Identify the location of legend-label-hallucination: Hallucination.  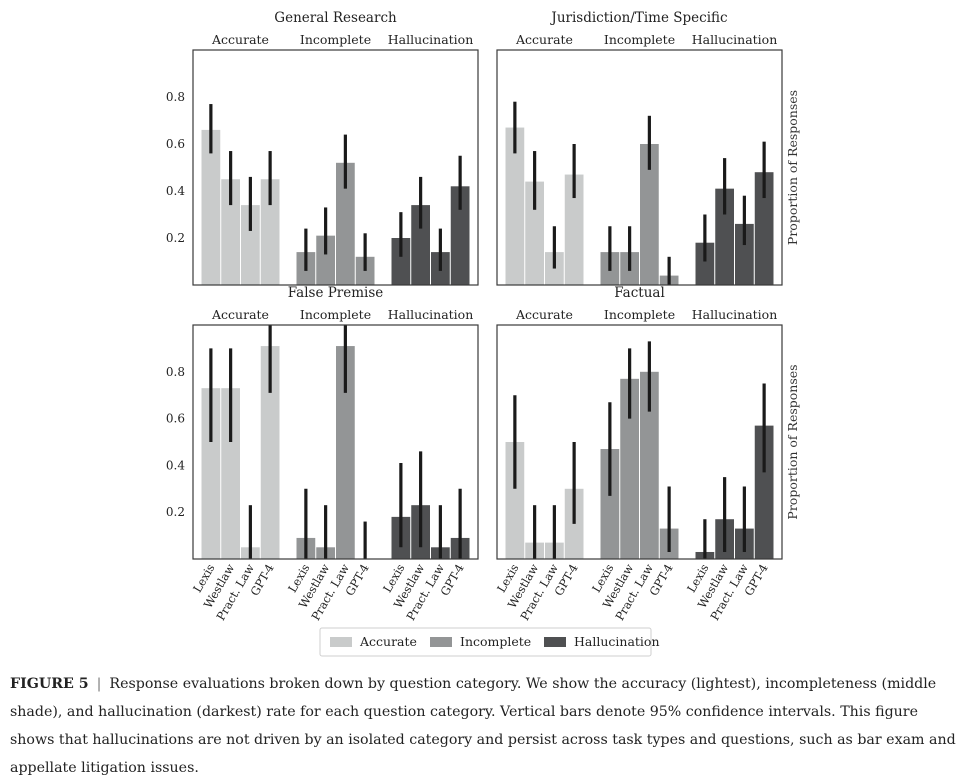
(617, 641).